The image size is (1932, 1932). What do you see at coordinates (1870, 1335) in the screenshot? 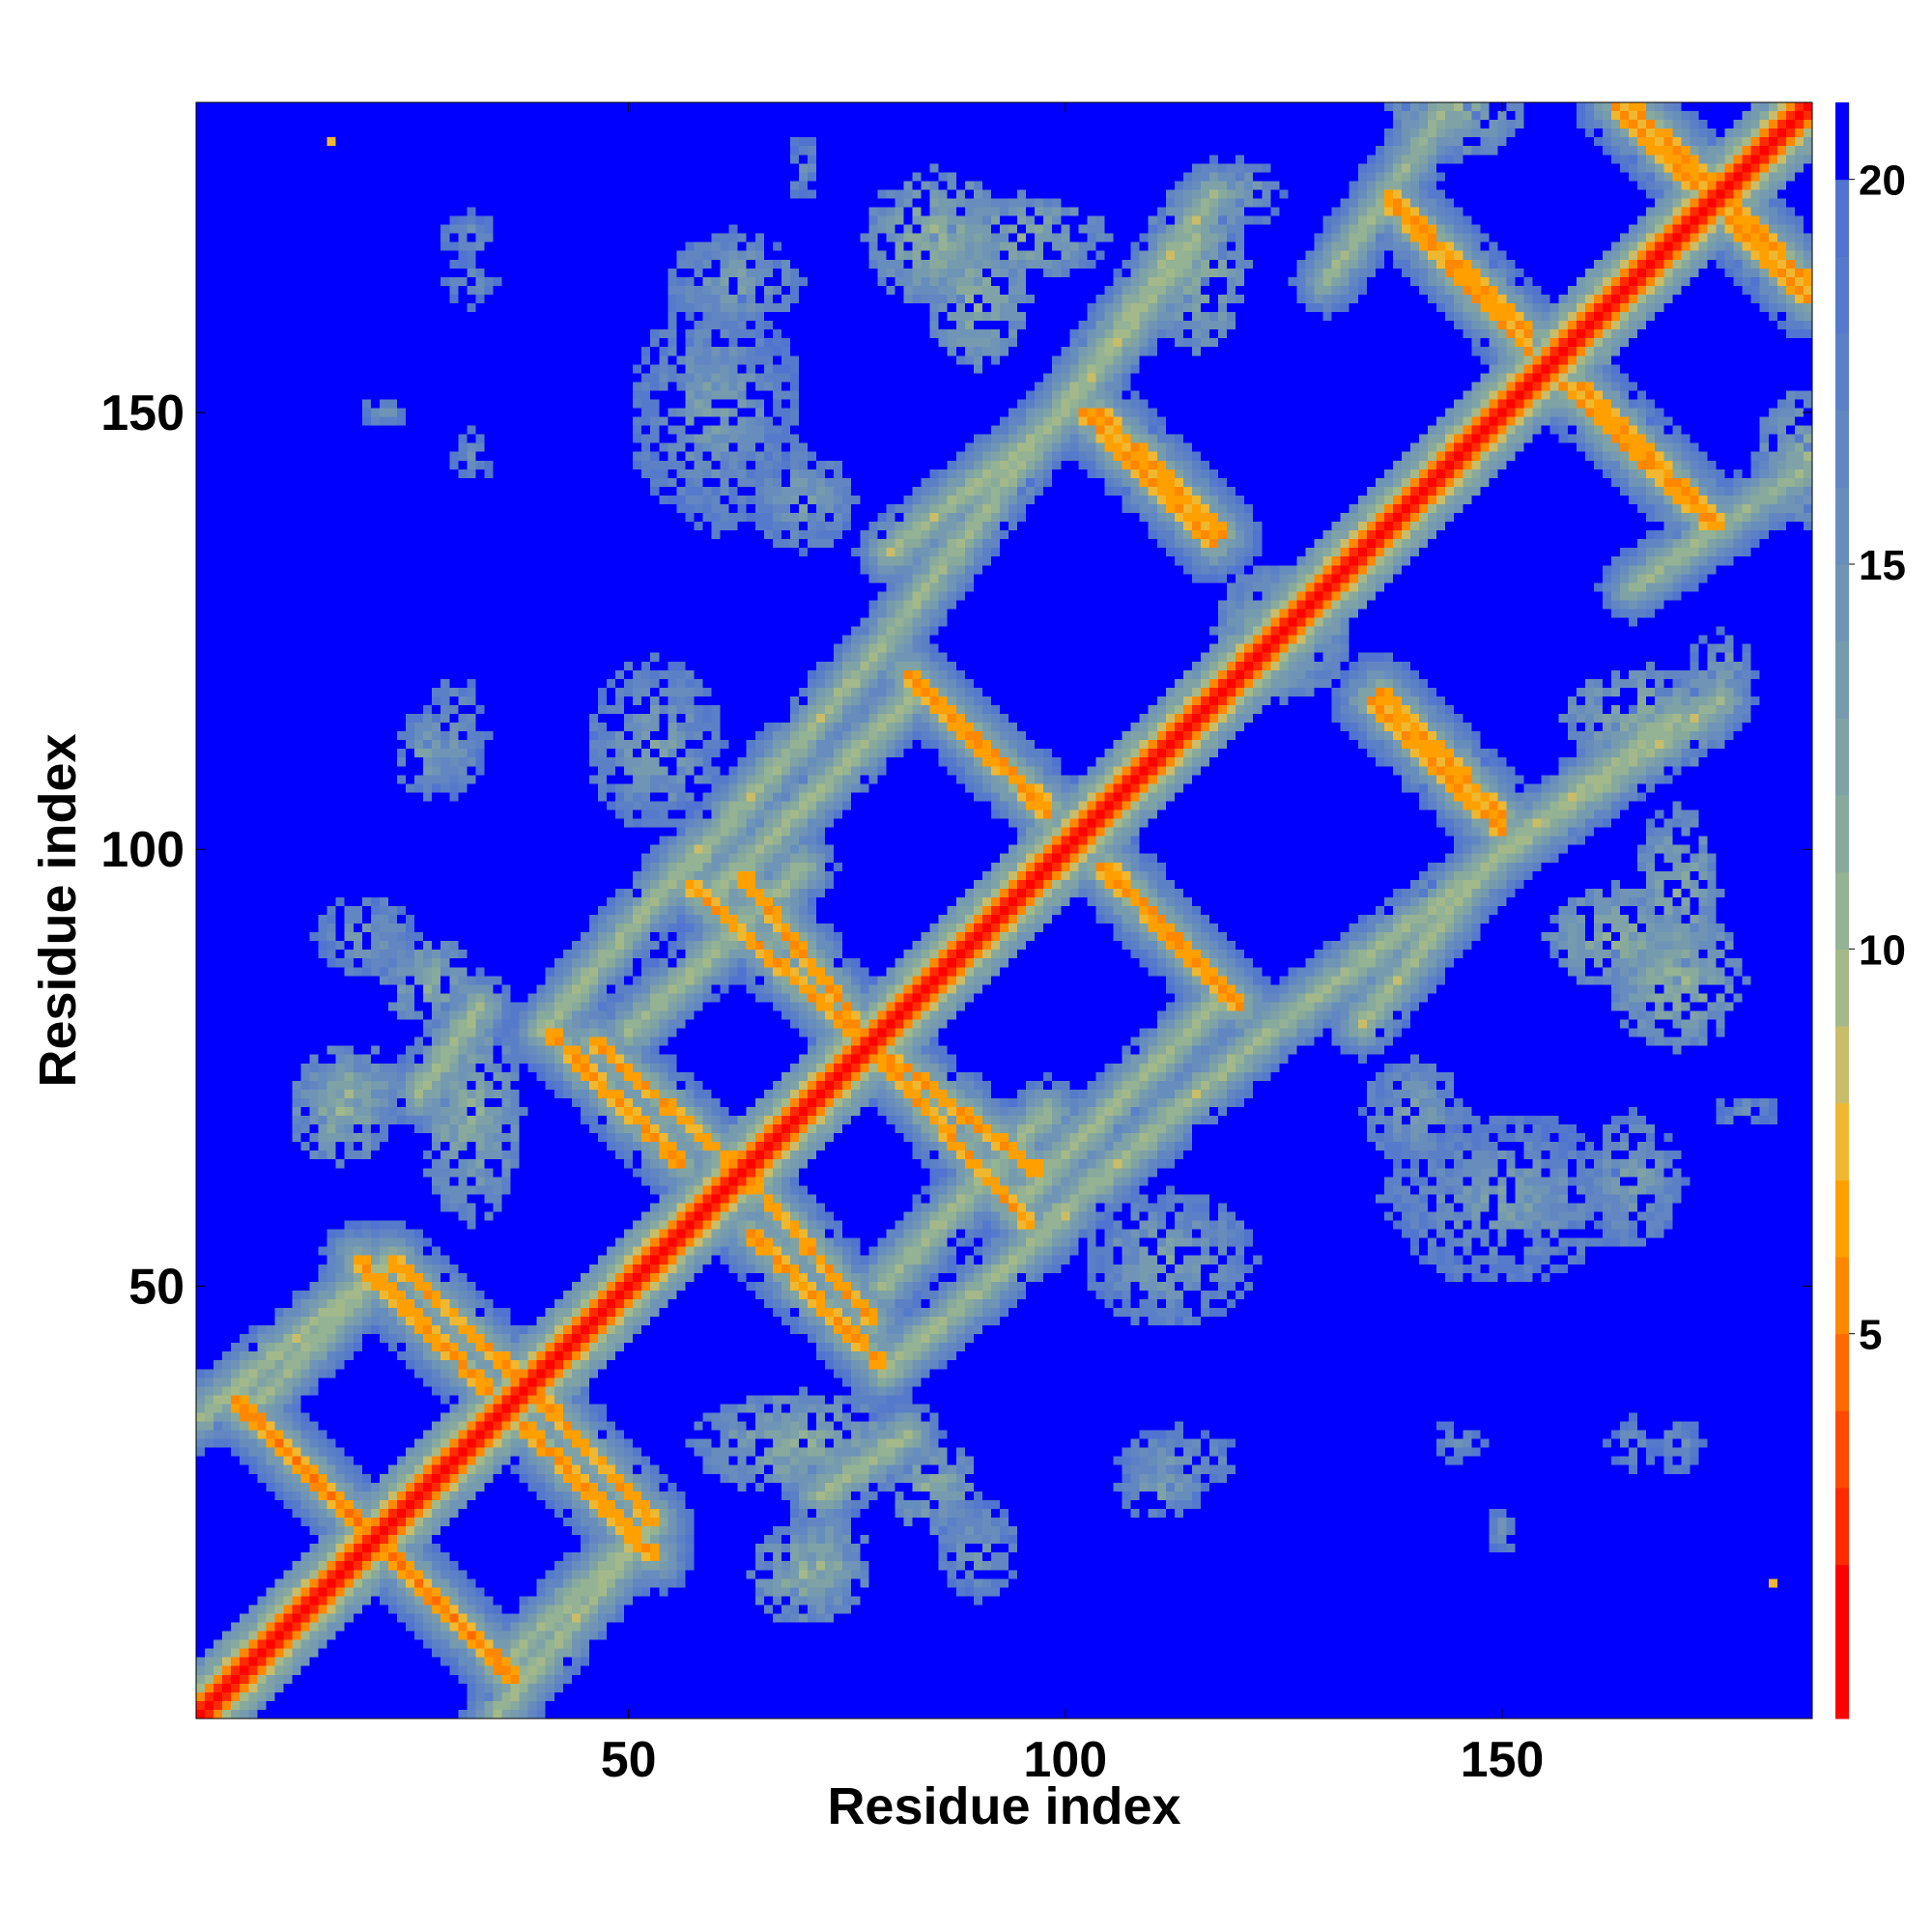
I see `colorbar-tick-label: 5` at bounding box center [1870, 1335].